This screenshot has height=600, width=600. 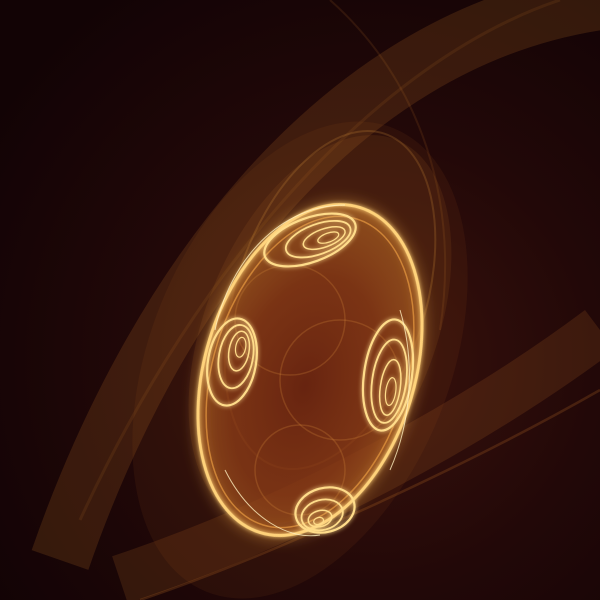 I want to click on swirl-right, so click(x=388, y=375).